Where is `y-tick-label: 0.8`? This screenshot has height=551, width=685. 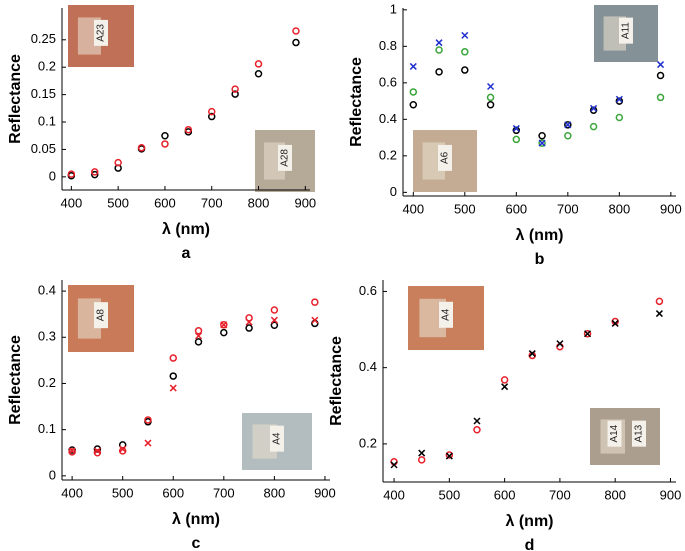
y-tick-label: 0.8 is located at coordinates (388, 45).